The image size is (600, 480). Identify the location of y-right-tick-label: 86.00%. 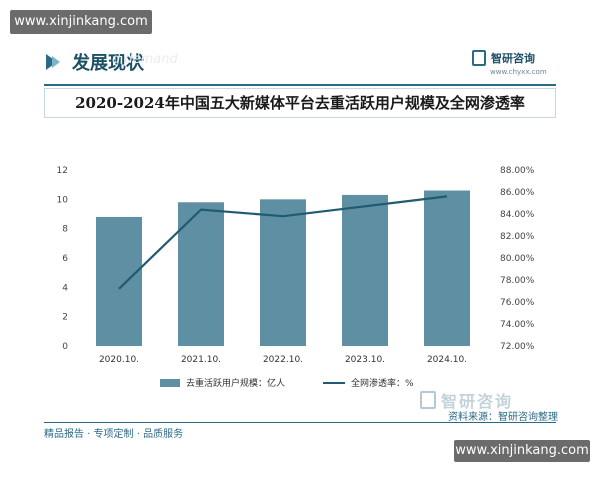
(517, 193).